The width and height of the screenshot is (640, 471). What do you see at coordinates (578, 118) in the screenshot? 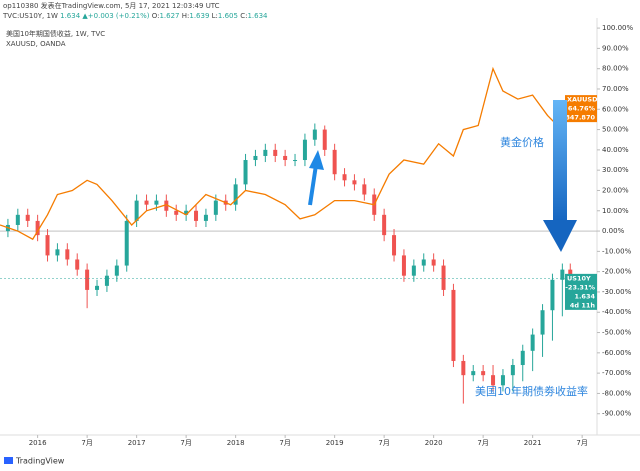
I see `badge-line: 1847.870` at bounding box center [578, 118].